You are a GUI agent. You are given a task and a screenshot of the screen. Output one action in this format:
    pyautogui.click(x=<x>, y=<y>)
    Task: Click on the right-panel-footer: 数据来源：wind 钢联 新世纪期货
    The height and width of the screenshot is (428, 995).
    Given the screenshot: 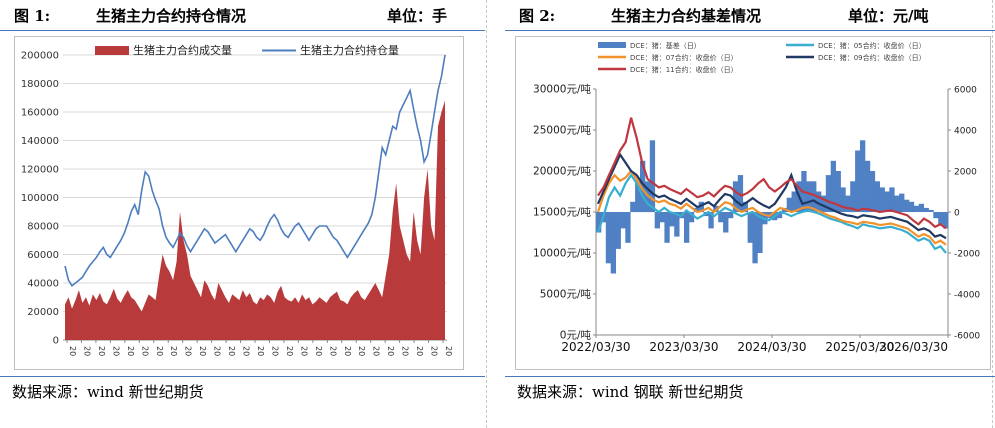 What is the action you would take?
    pyautogui.click(x=750, y=389)
    